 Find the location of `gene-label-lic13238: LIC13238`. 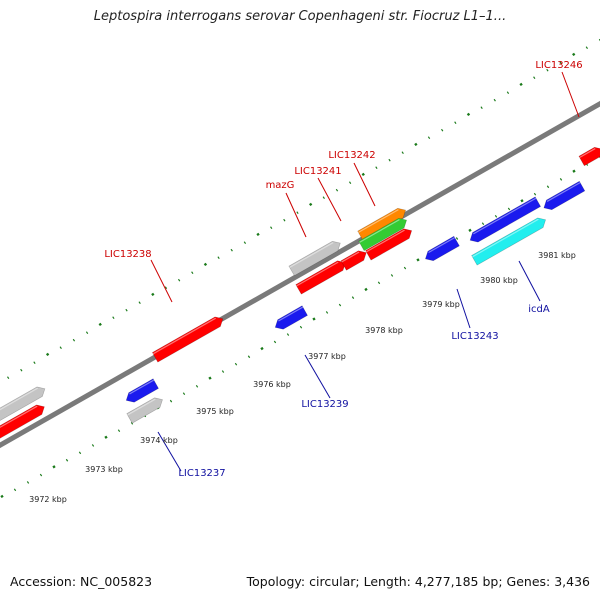

gene-label-lic13238: LIC13238 is located at coordinates (127, 254).